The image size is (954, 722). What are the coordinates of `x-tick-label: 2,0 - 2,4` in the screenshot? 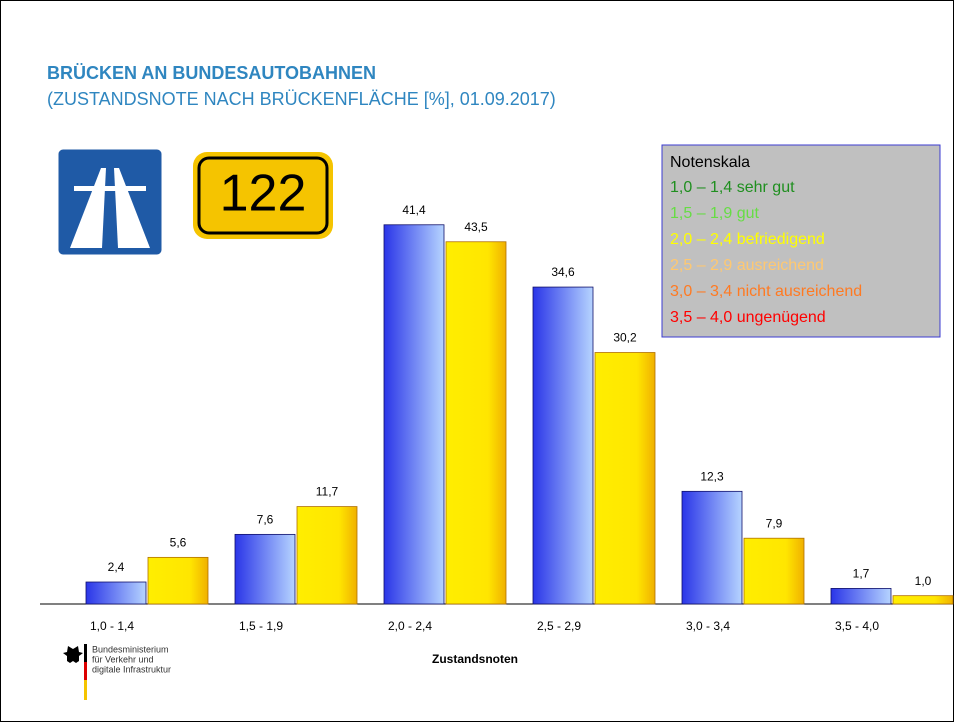 It's located at (410, 626).